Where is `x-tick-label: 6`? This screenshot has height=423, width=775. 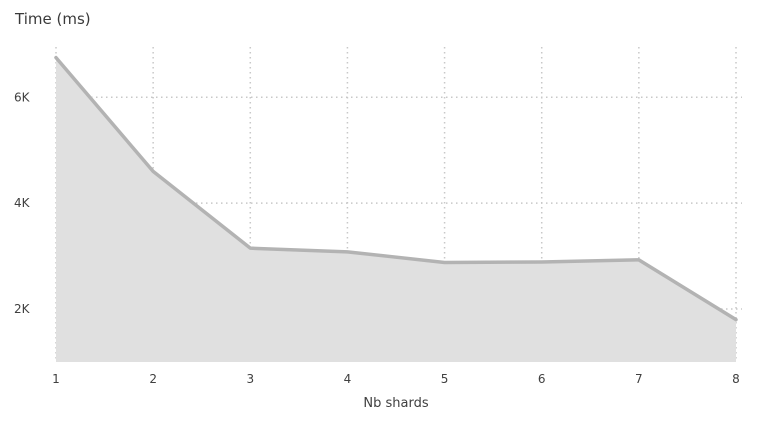
x-tick-label: 6 is located at coordinates (542, 379).